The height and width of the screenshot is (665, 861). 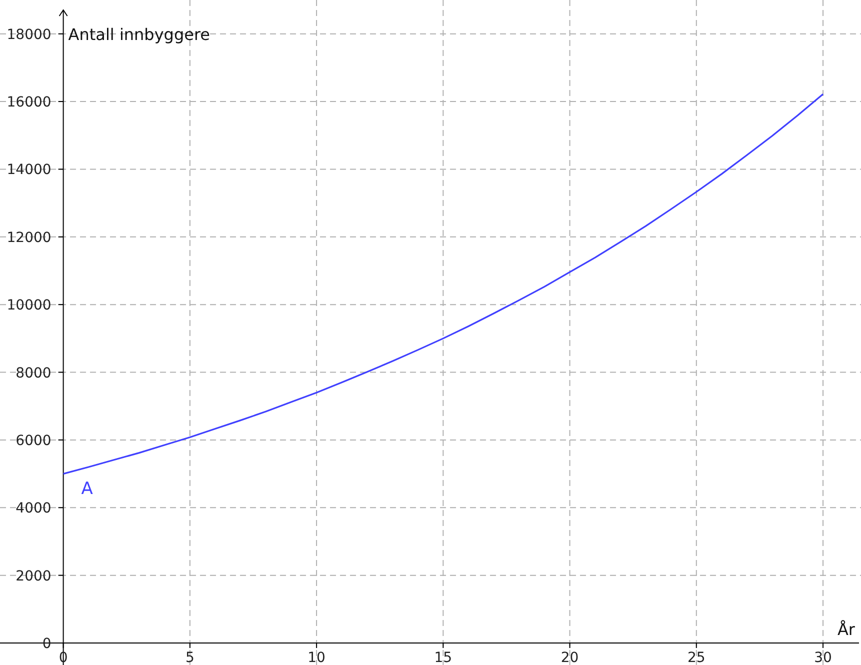 What do you see at coordinates (34, 373) in the screenshot?
I see `y-tick-label: 8000` at bounding box center [34, 373].